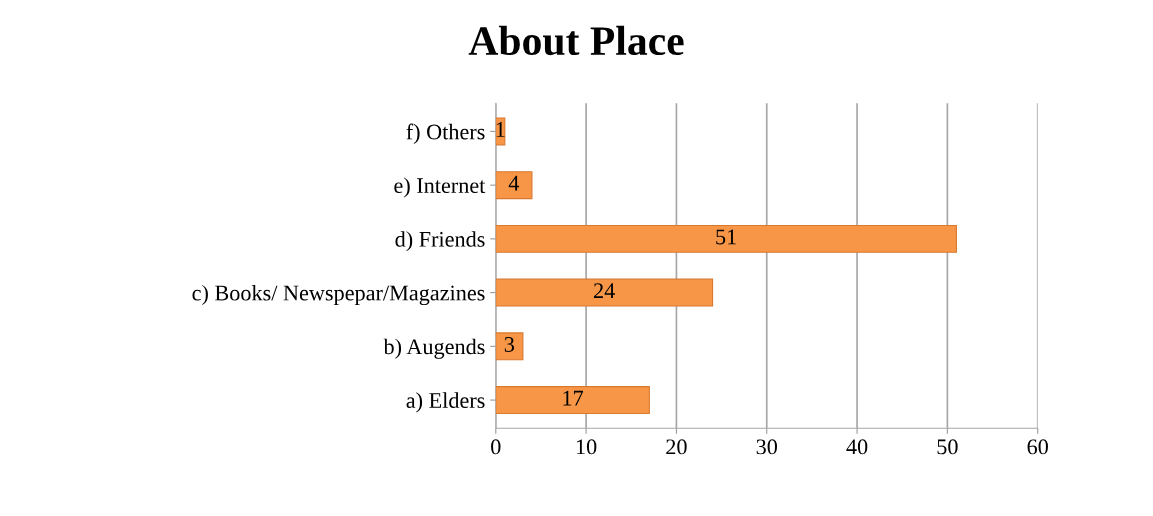 This screenshot has height=516, width=1153. I want to click on data-label: 24, so click(604, 290).